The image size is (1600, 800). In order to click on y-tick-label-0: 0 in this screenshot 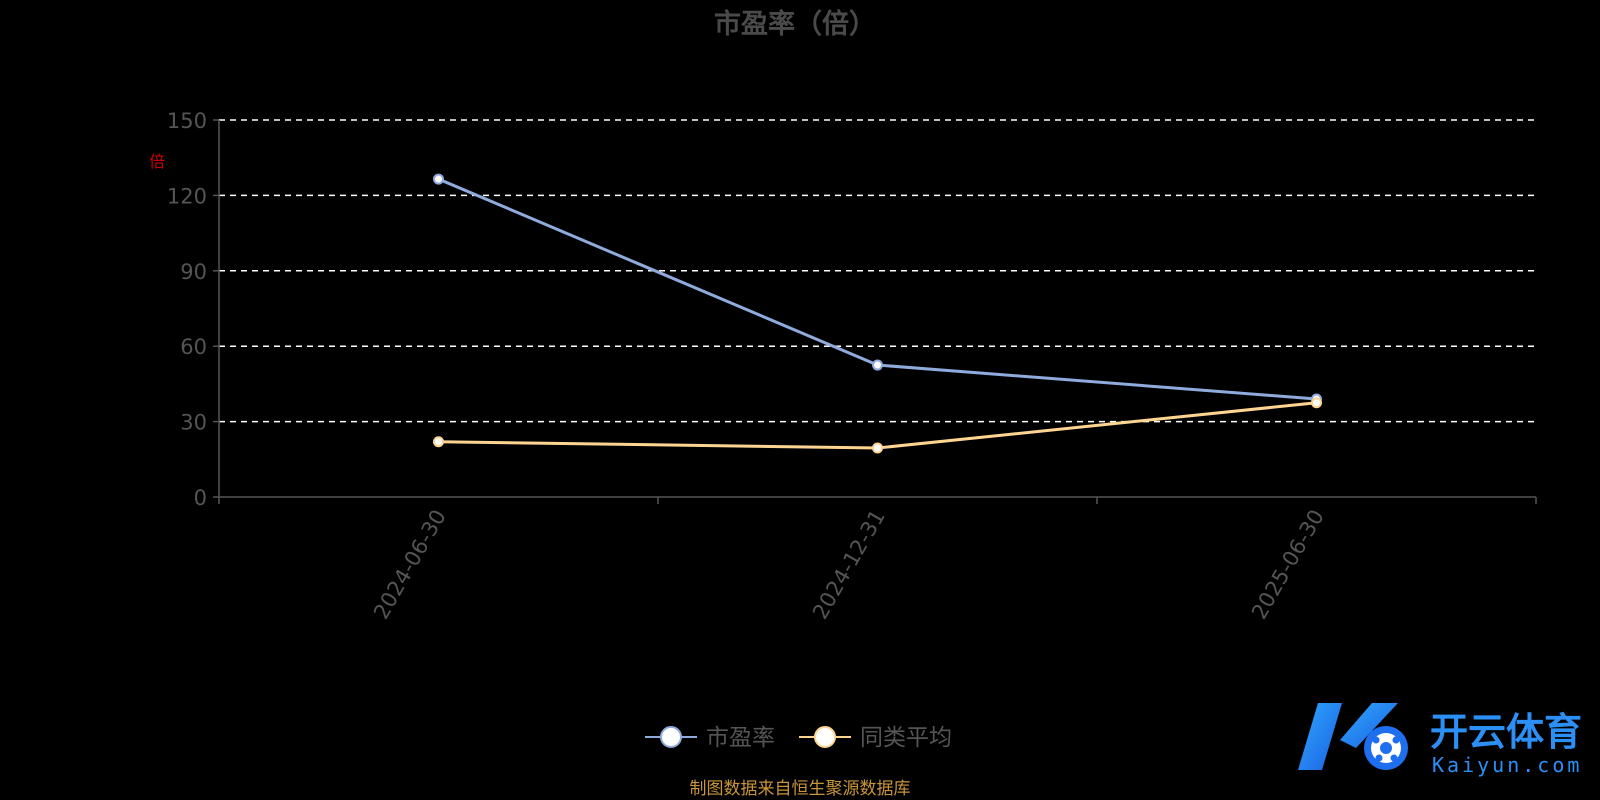, I will do `click(200, 498)`.